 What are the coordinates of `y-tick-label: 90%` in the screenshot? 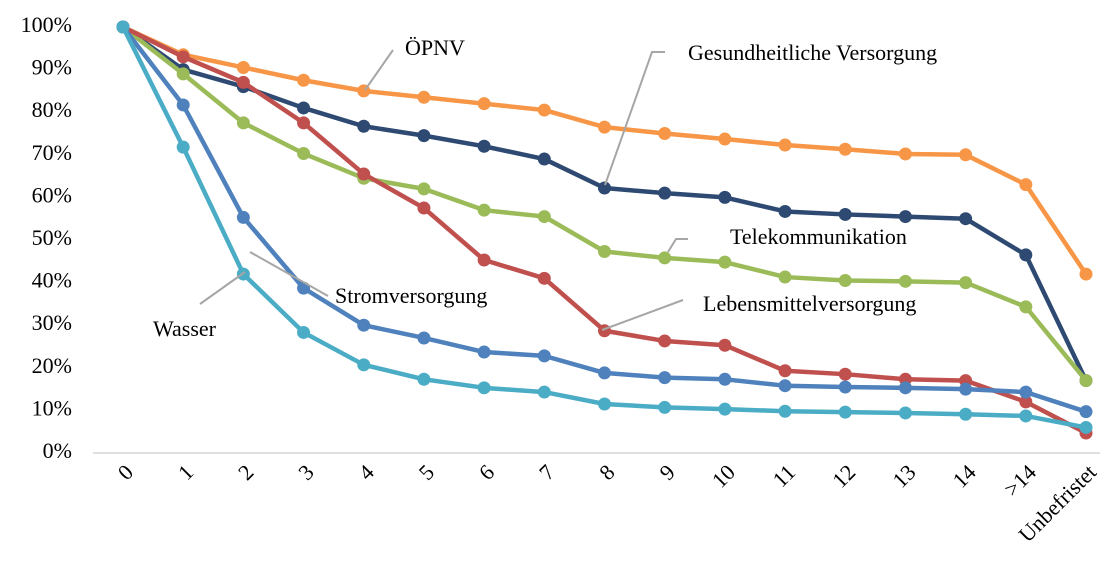 It's located at (52, 67).